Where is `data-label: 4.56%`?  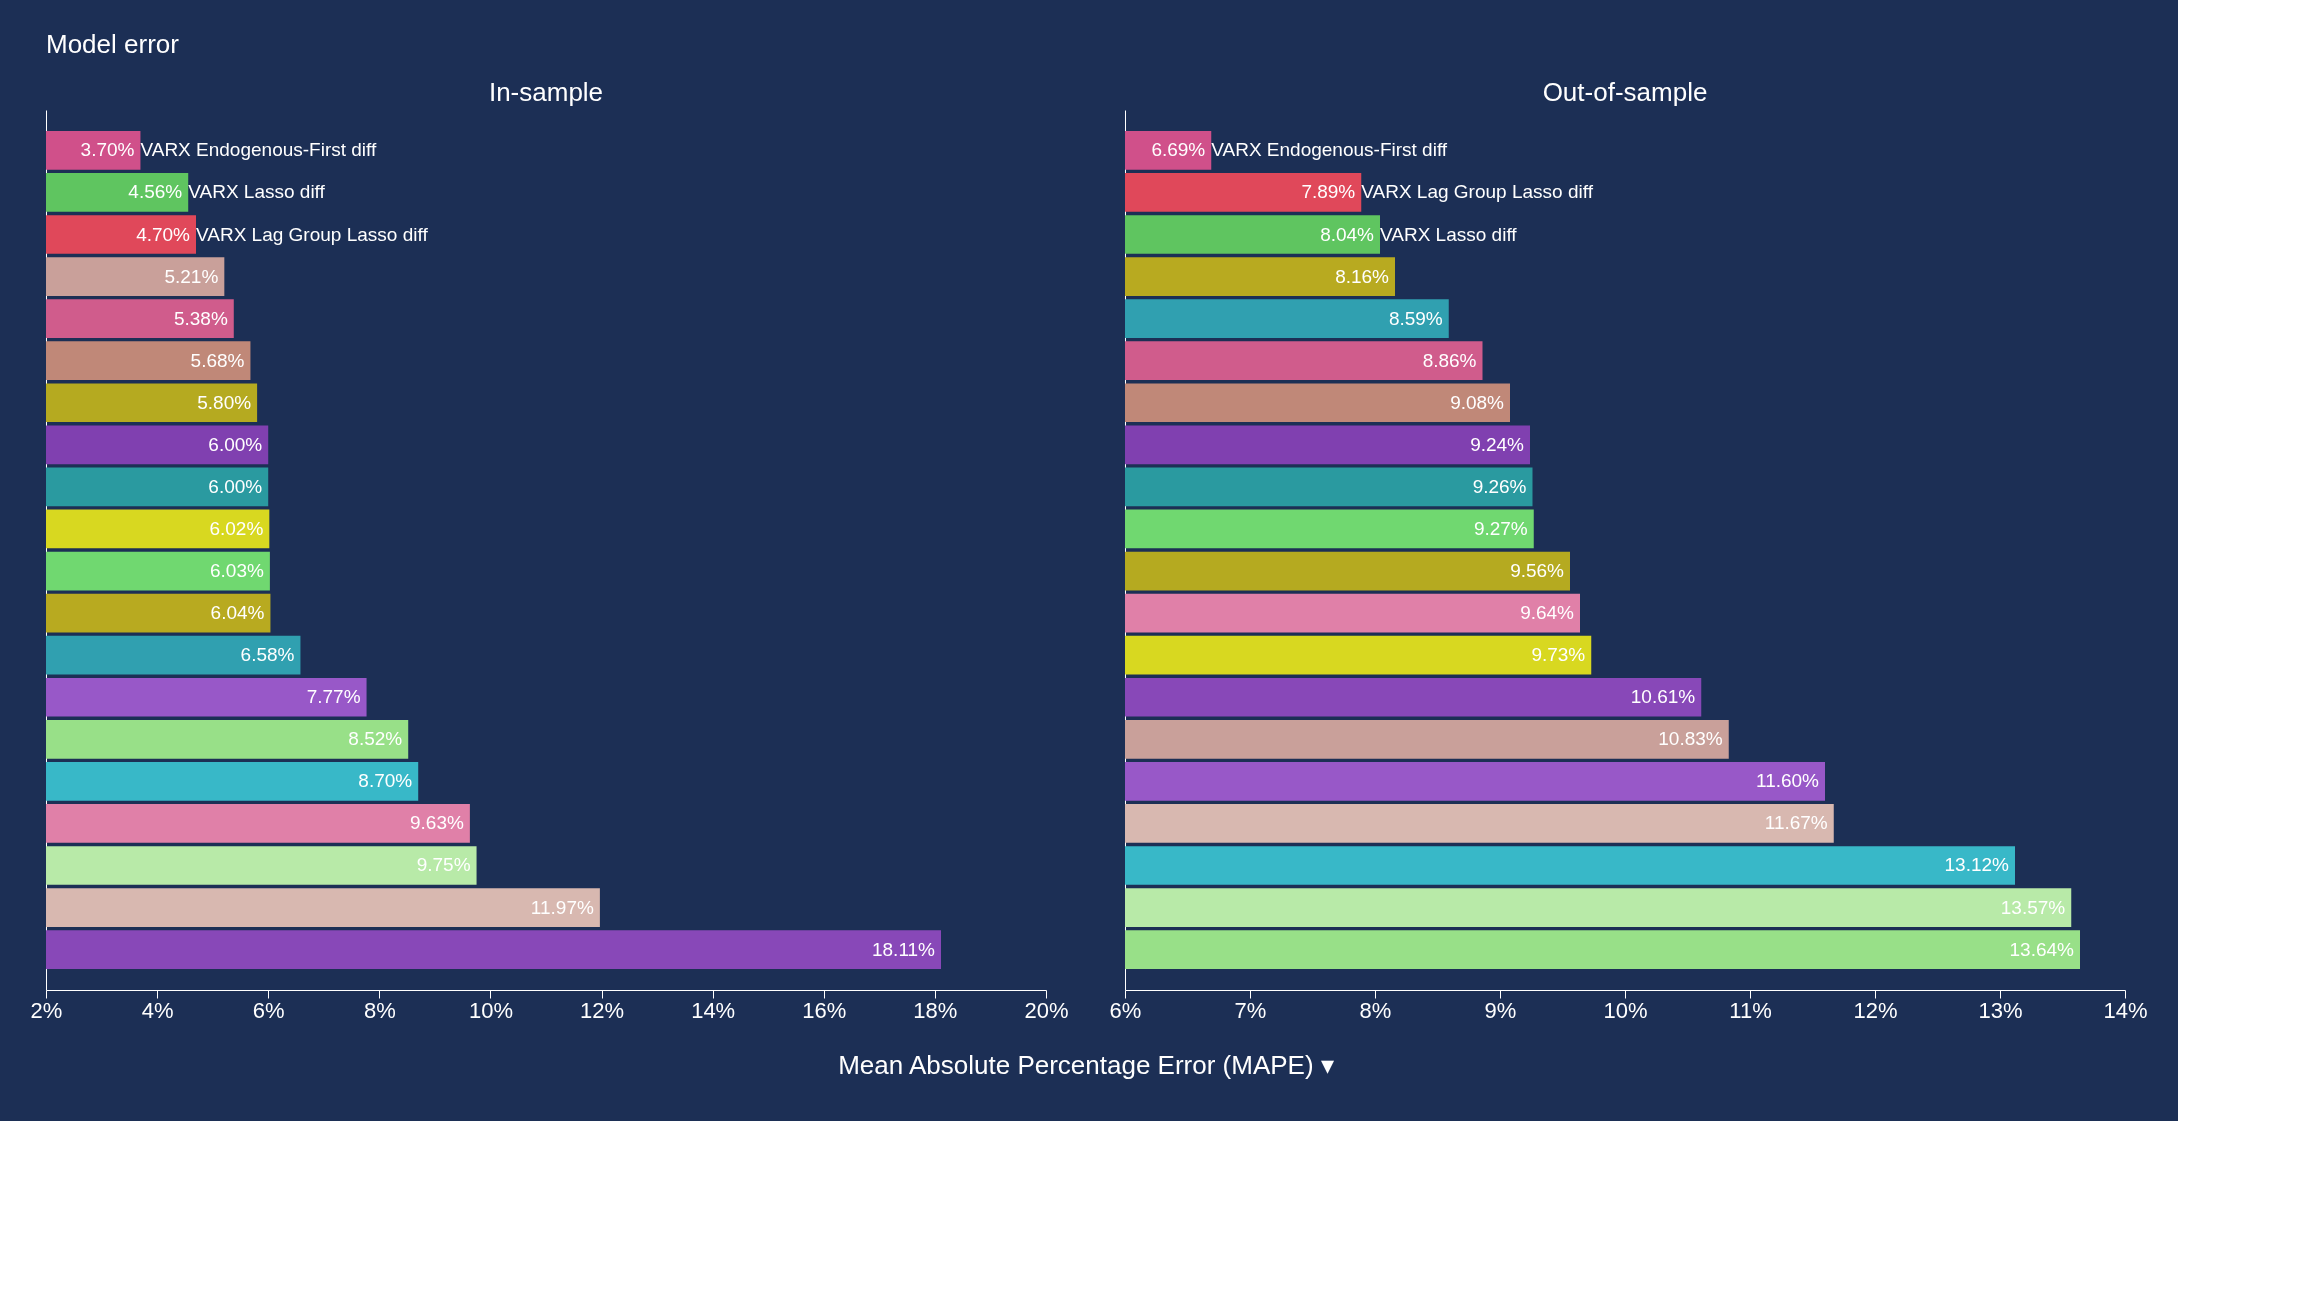 data-label: 4.56% is located at coordinates (155, 192).